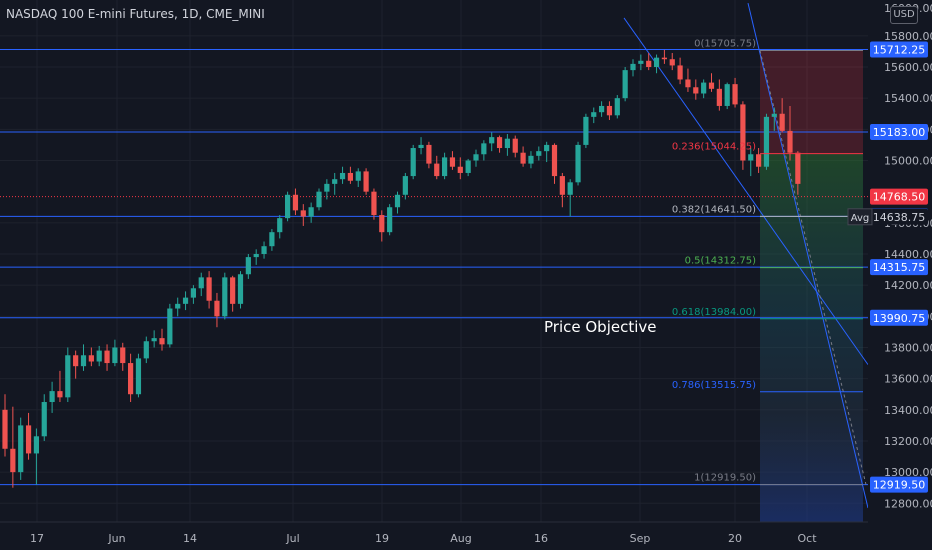 The width and height of the screenshot is (932, 550). I want to click on level-price-label: 13990.75, so click(899, 318).